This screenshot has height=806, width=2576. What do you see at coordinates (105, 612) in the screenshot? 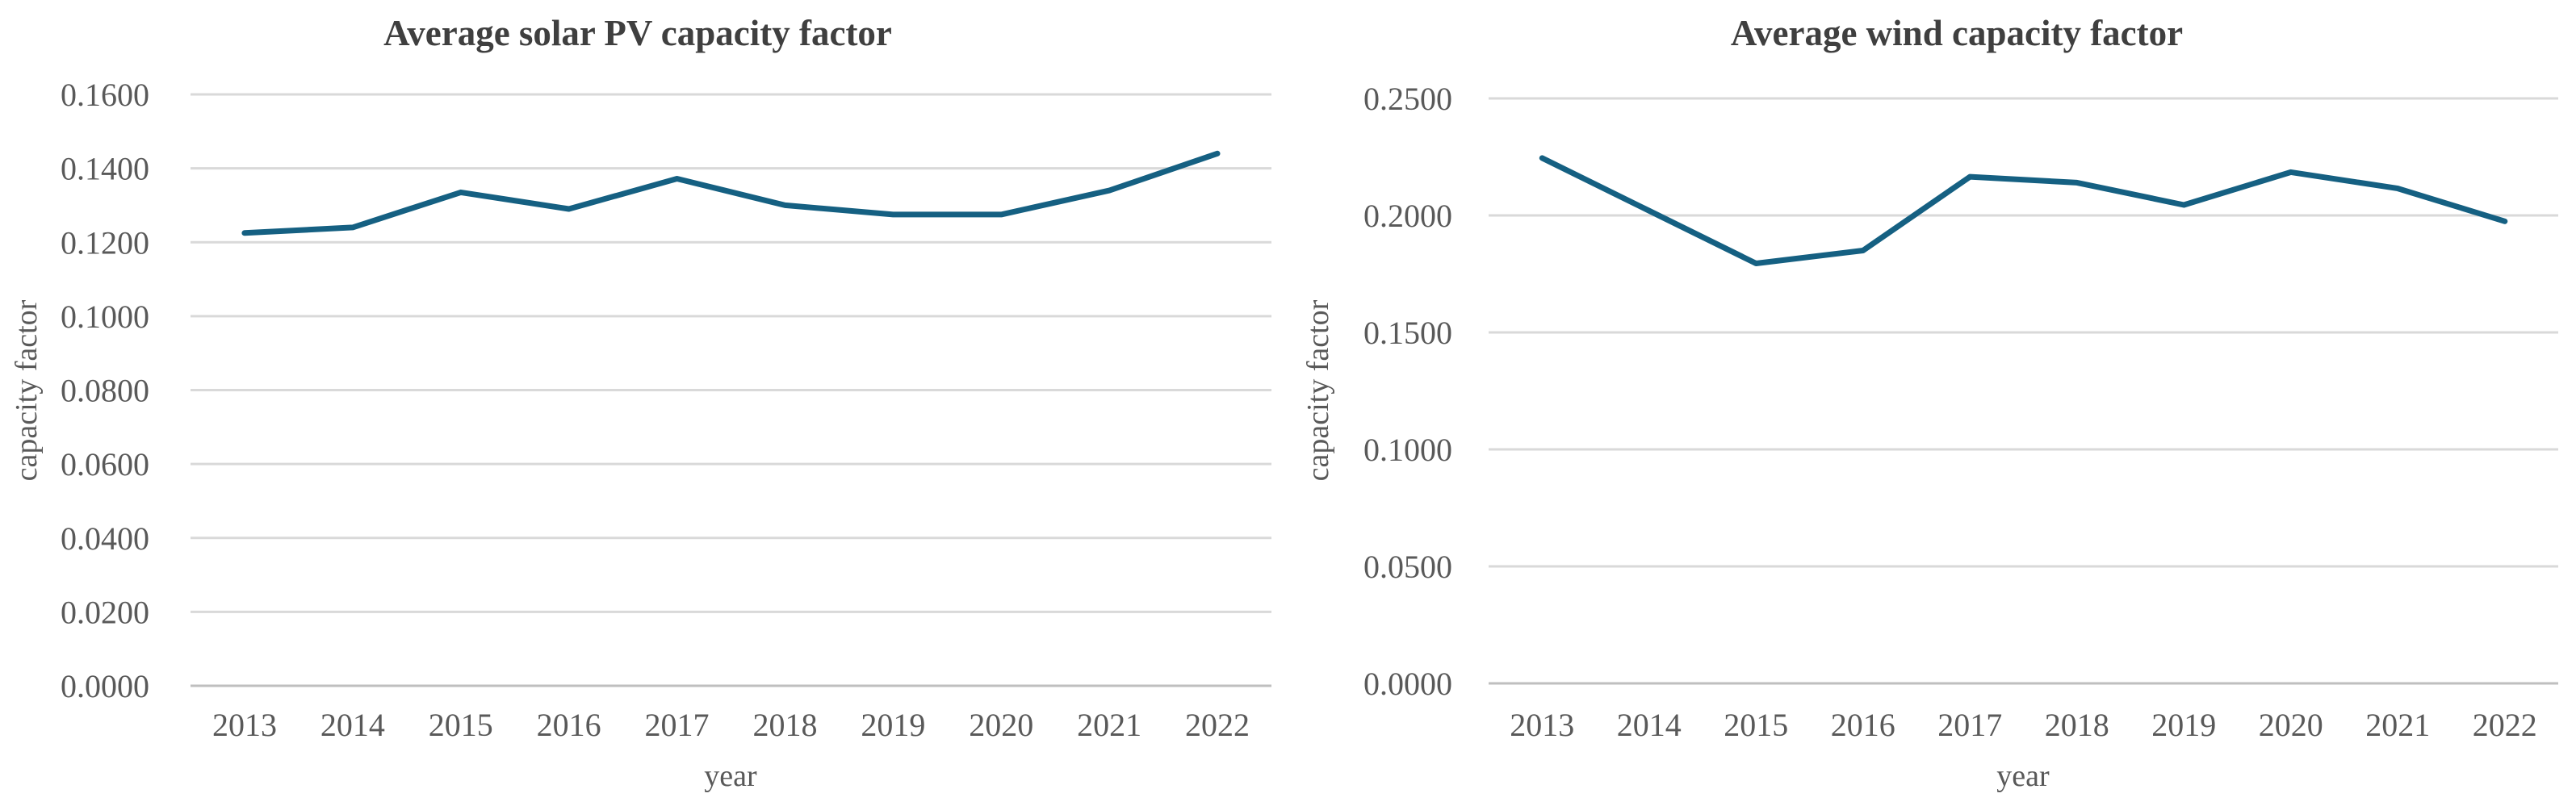
I see `y-tick-label: 0.0200` at bounding box center [105, 612].